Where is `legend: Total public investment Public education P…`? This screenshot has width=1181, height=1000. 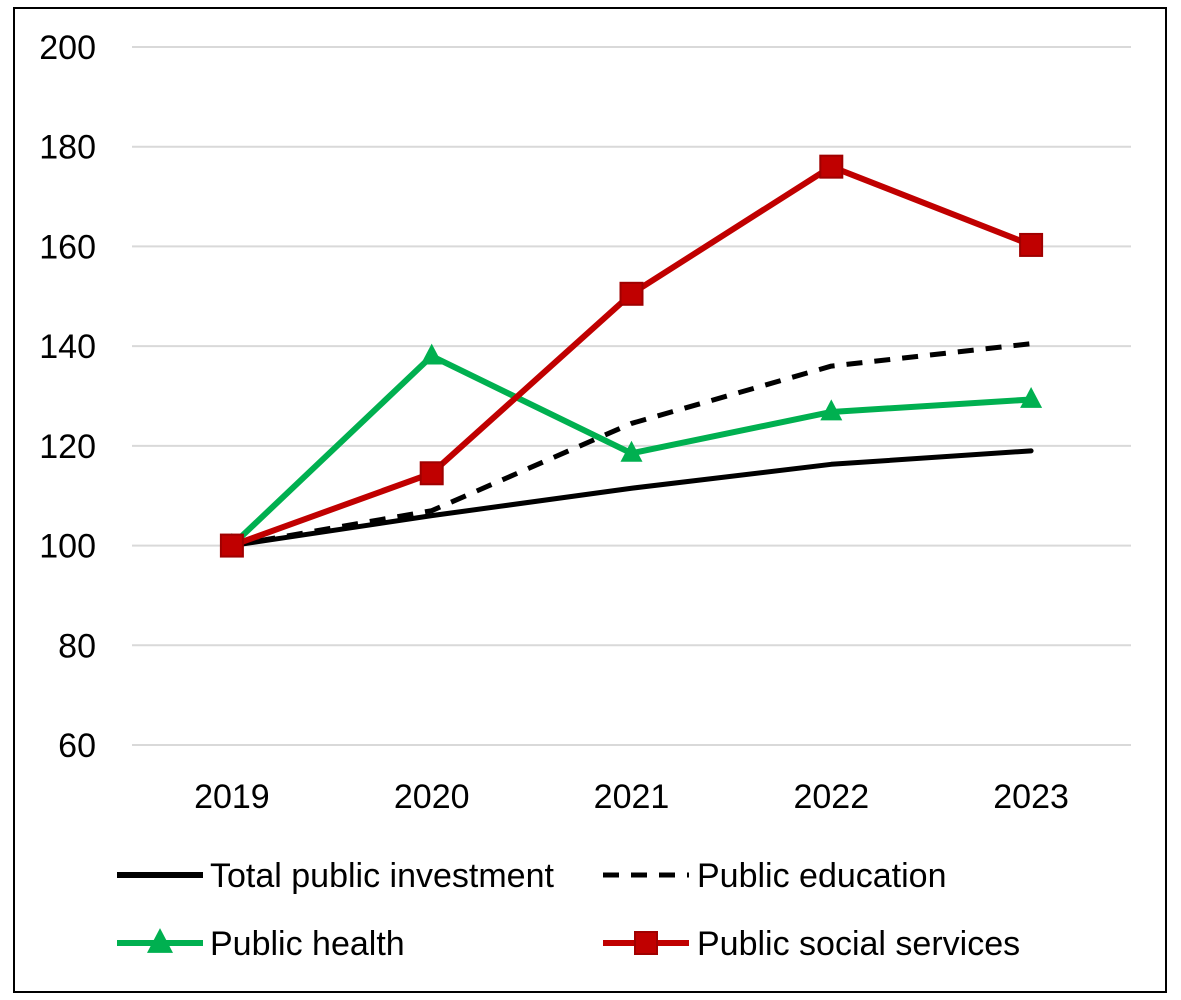
legend: Total public investment Public education P… is located at coordinates (568, 910).